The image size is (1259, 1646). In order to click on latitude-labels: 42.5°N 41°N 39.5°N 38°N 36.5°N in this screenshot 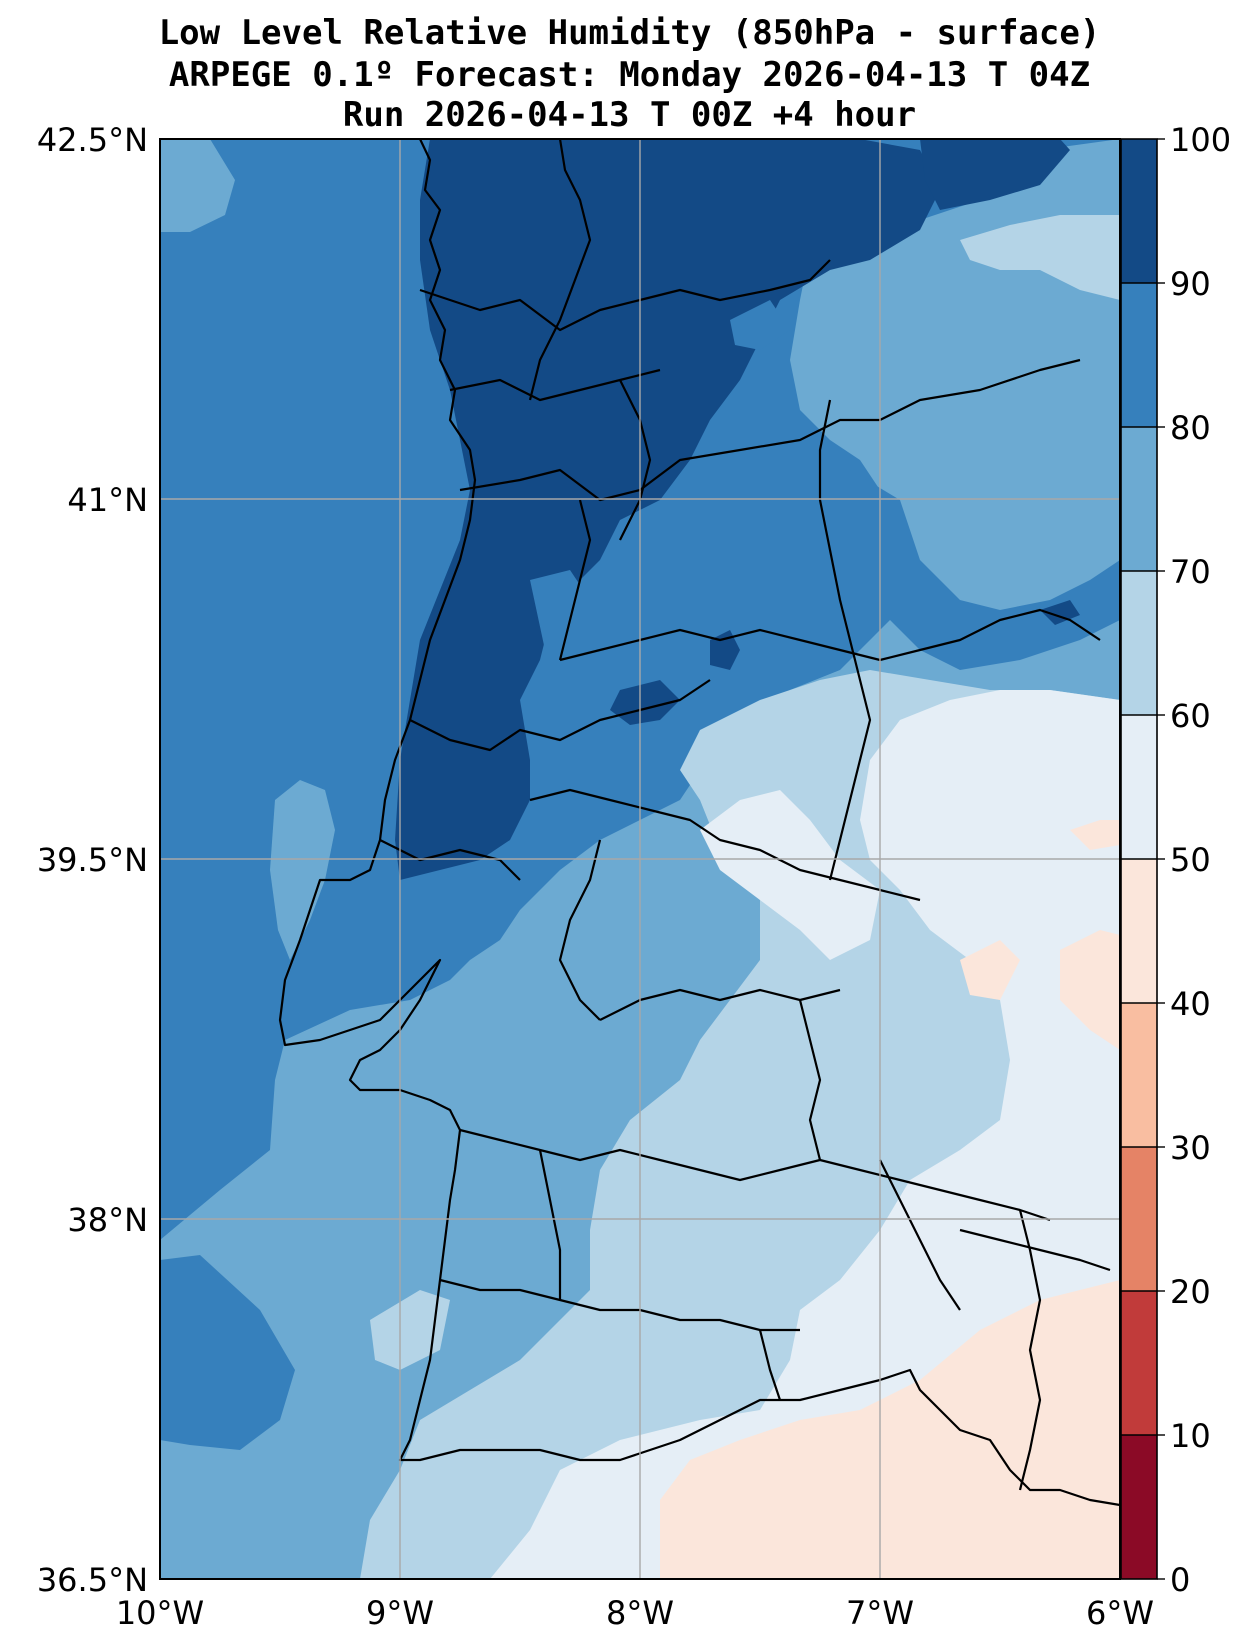, I will do `click(92, 860)`.